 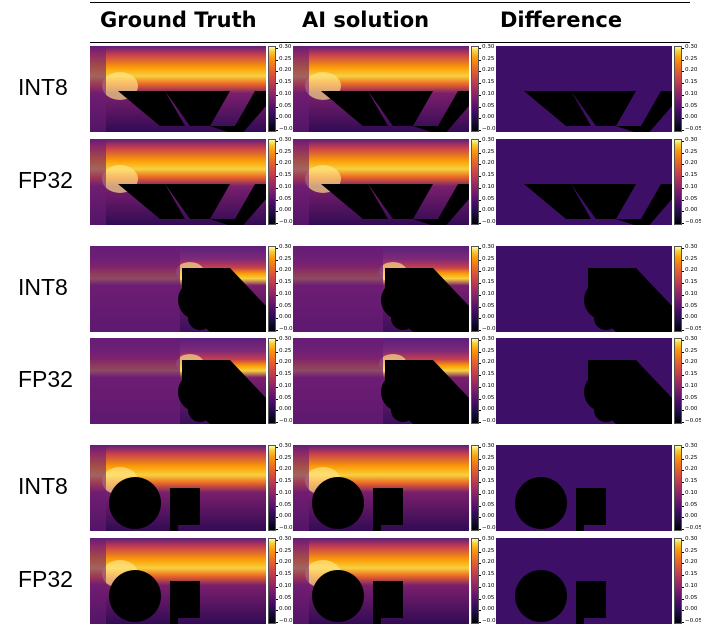 I want to click on top-rule, so click(x=390, y=2).